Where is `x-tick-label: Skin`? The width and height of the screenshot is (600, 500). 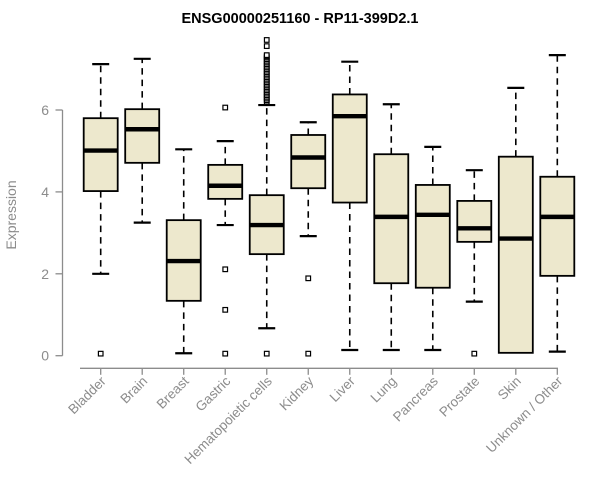 x-tick-label: Skin is located at coordinates (509, 388).